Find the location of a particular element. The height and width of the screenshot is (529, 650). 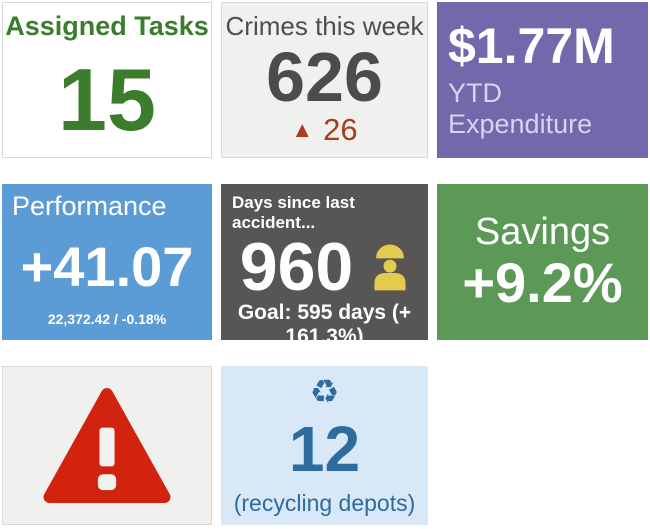

assigned-tasks-title: Assigned Tasks is located at coordinates (107, 26).